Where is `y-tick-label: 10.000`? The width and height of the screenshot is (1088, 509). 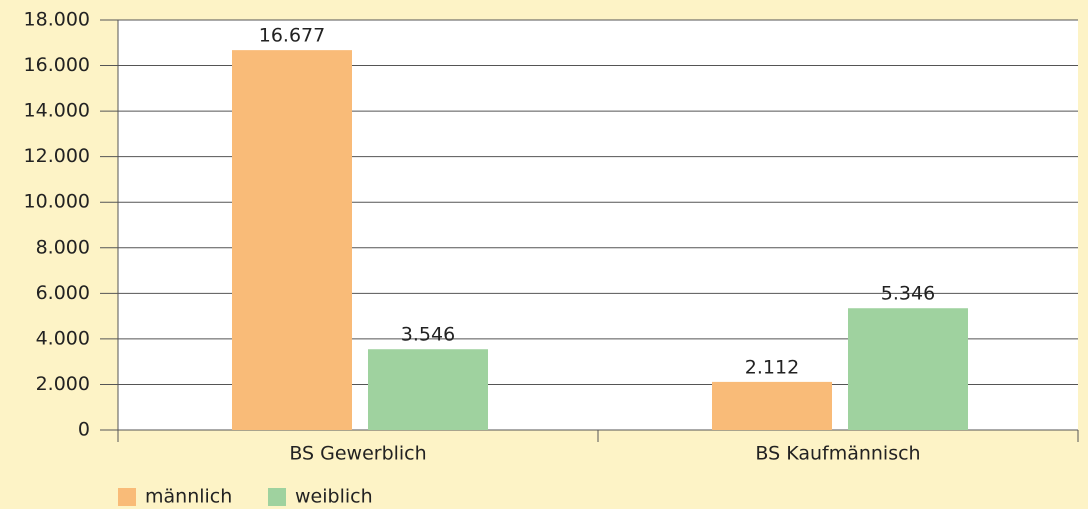 y-tick-label: 10.000 is located at coordinates (57, 202).